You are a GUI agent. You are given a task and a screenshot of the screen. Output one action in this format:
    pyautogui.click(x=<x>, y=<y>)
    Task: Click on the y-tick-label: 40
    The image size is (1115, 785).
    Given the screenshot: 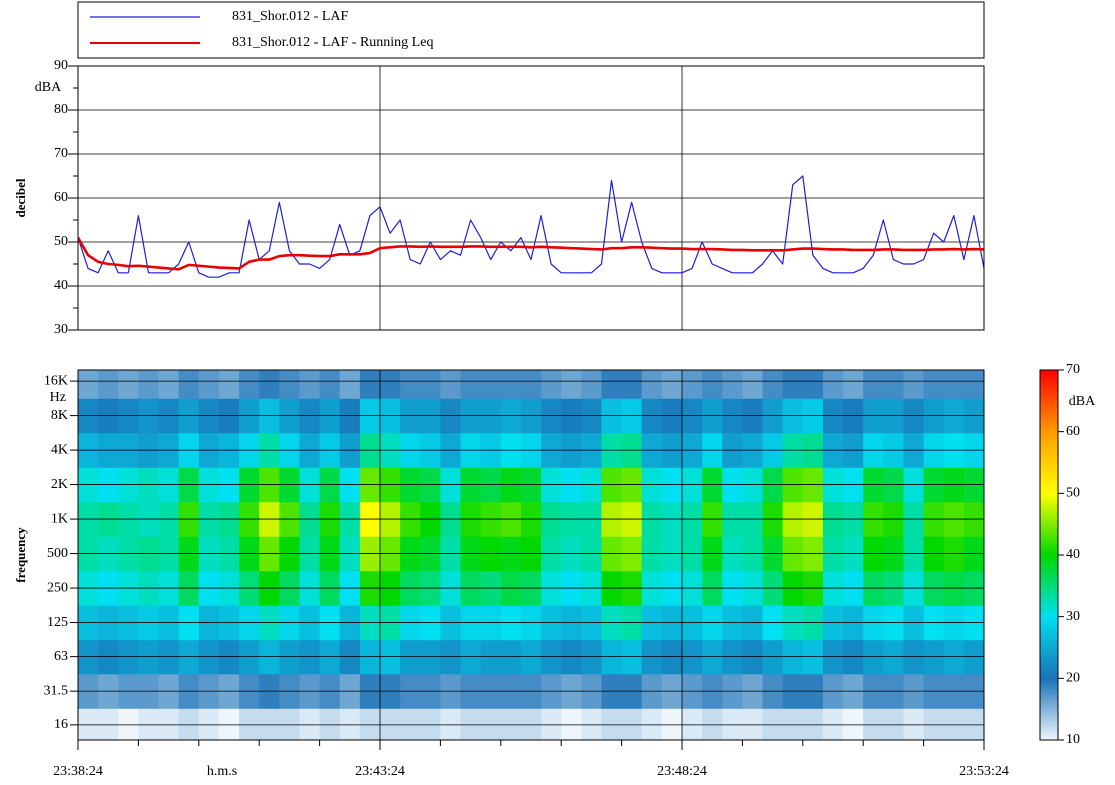 What is the action you would take?
    pyautogui.click(x=61, y=285)
    